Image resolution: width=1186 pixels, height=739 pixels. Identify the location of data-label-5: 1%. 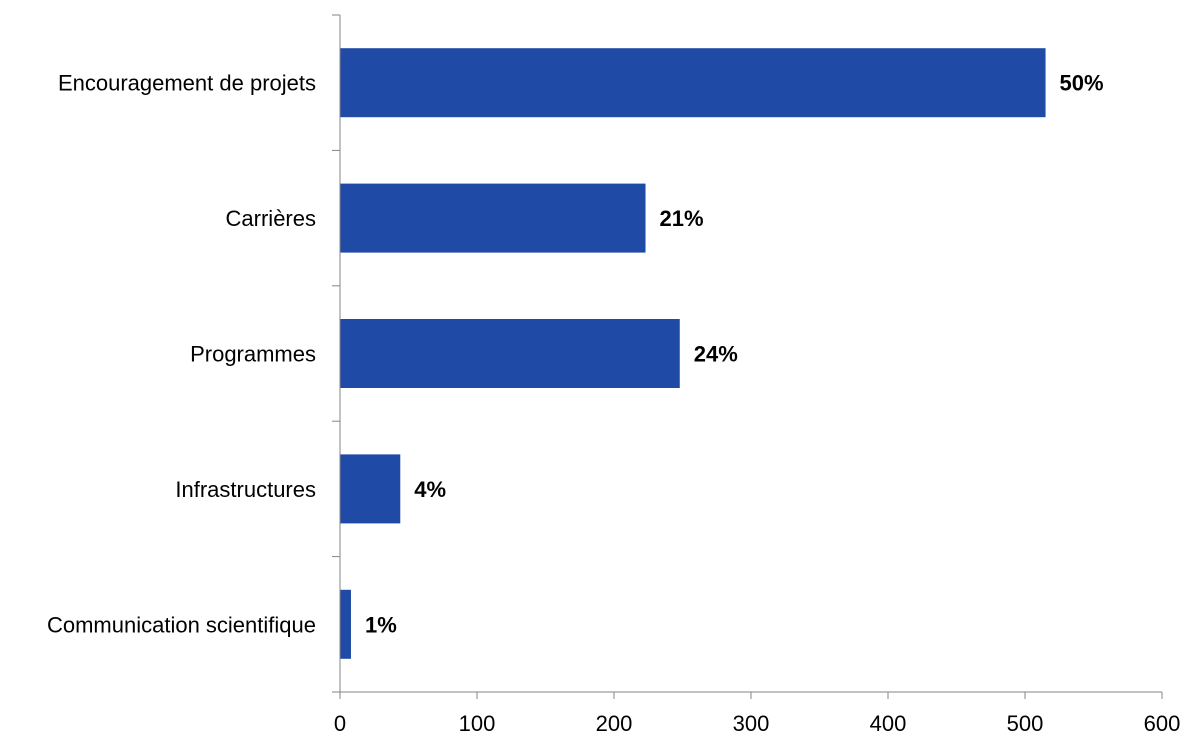
(381, 624).